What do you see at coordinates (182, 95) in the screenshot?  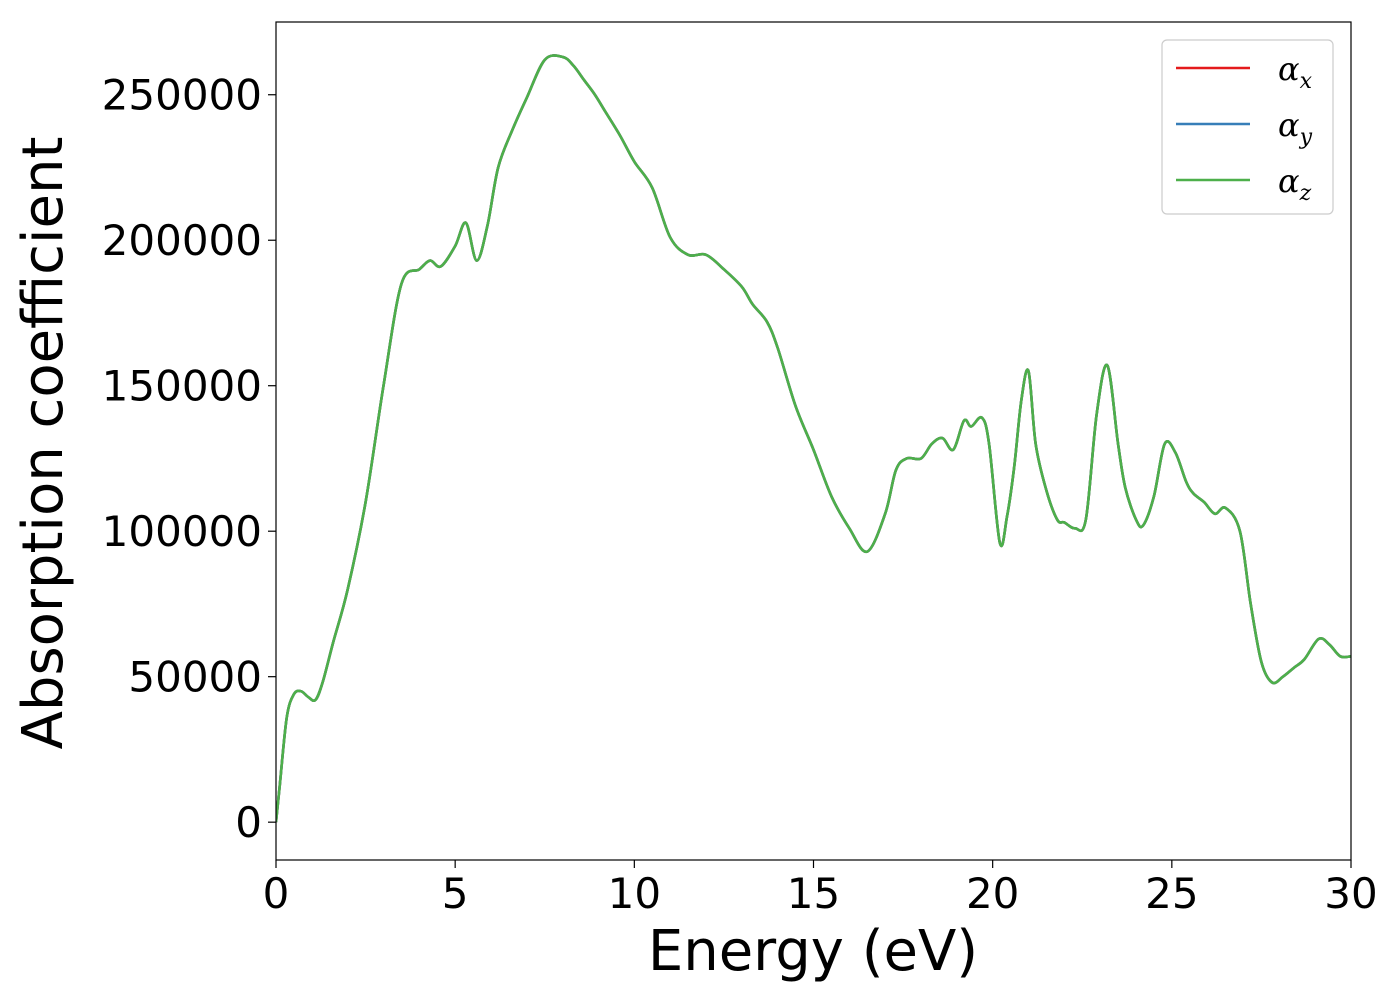 I see `y-tick-label: 250000` at bounding box center [182, 95].